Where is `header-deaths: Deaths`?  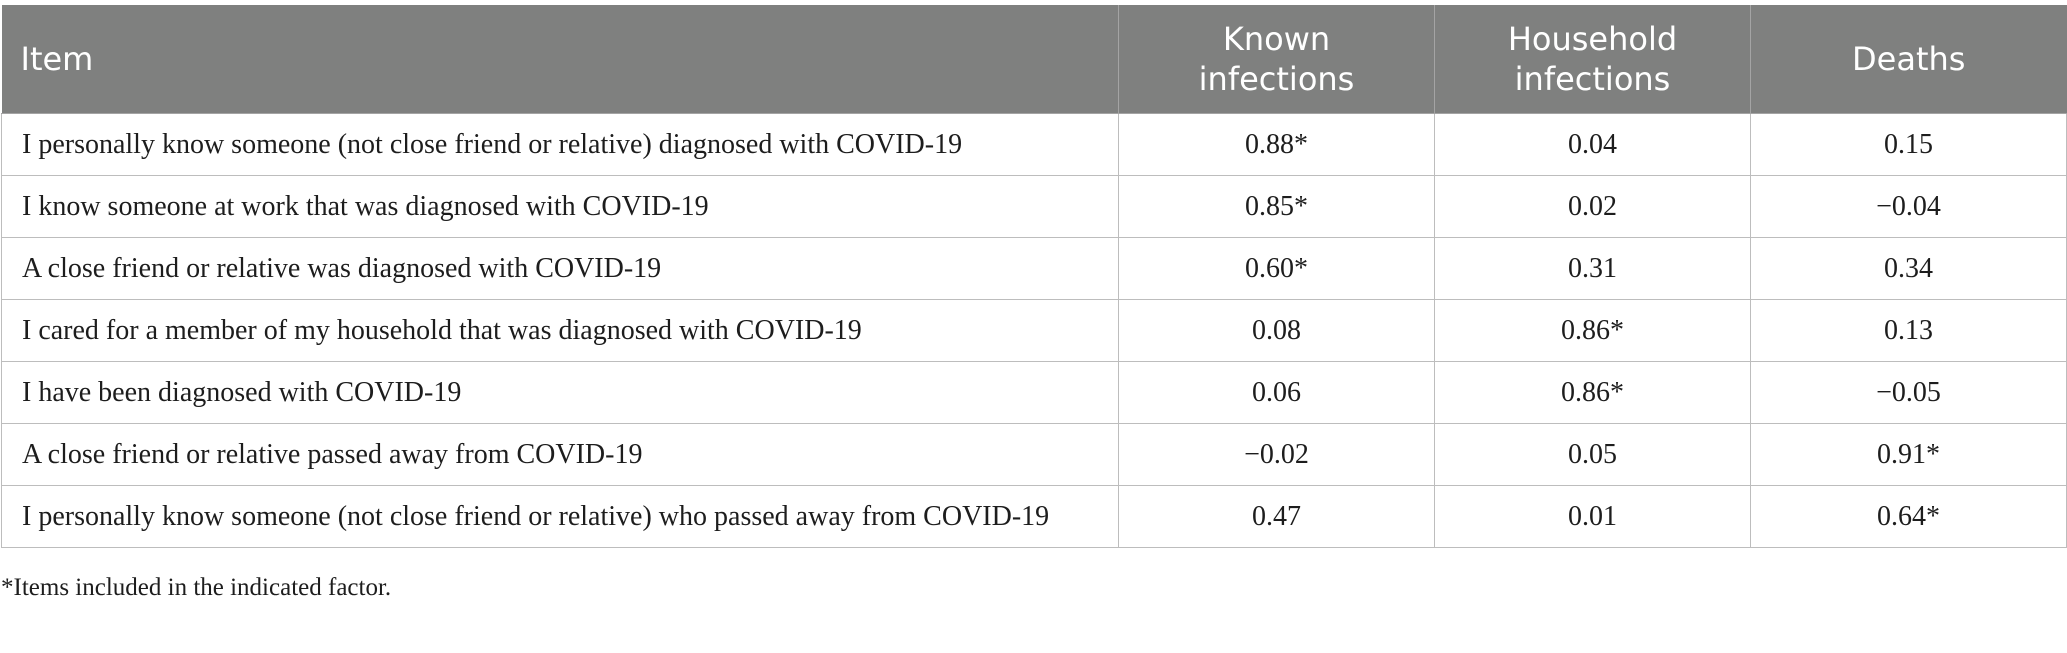 header-deaths: Deaths is located at coordinates (1908, 59).